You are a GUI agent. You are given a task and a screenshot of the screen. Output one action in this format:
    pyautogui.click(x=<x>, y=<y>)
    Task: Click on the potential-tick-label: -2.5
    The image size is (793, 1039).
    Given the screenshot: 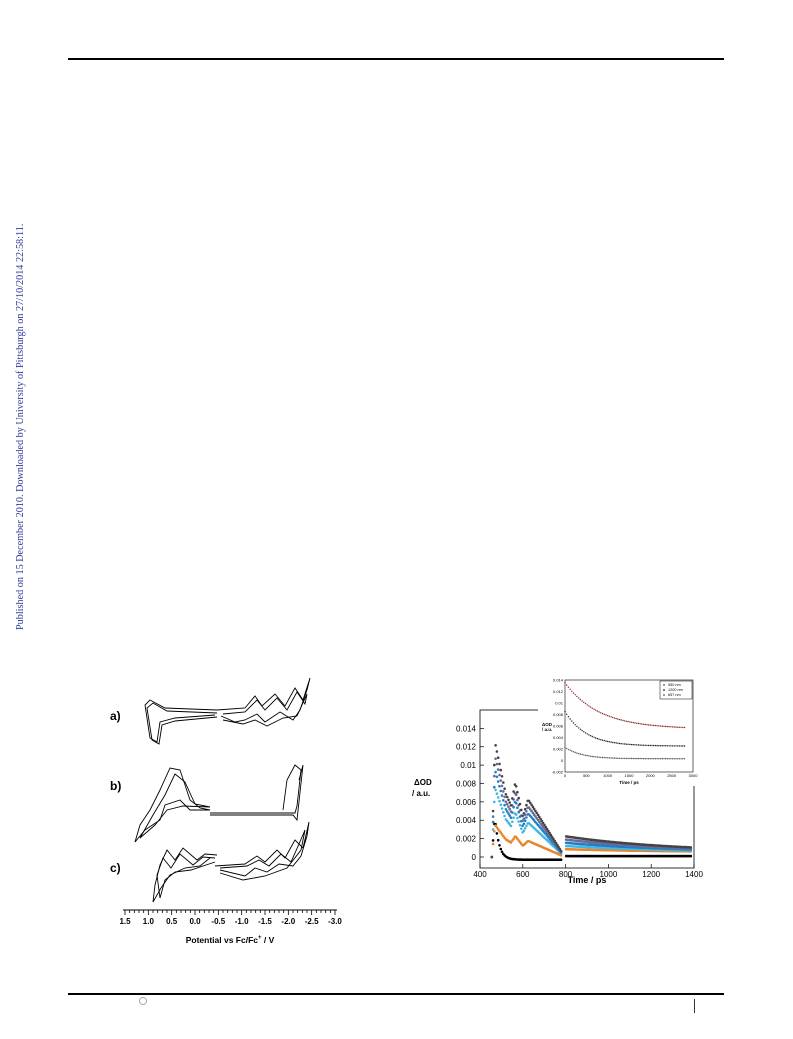 What is the action you would take?
    pyautogui.click(x=312, y=921)
    